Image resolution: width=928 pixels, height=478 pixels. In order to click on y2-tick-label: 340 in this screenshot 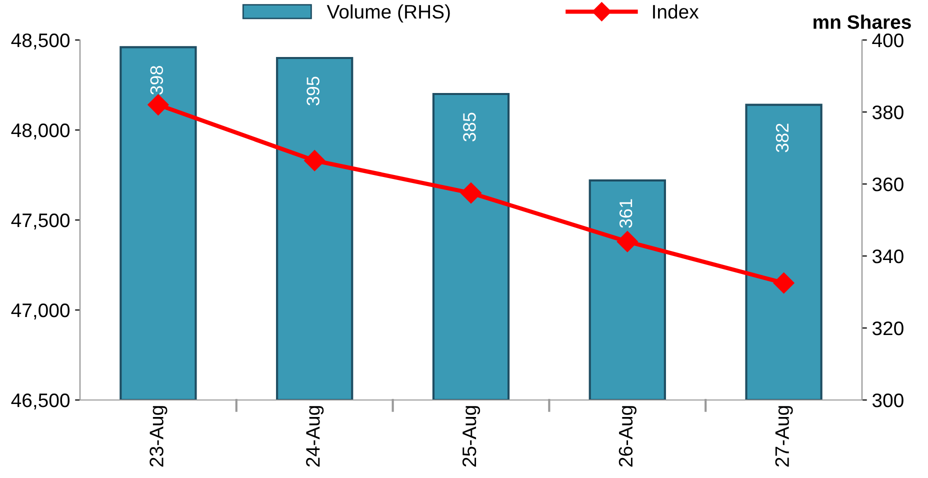, I will do `click(888, 256)`.